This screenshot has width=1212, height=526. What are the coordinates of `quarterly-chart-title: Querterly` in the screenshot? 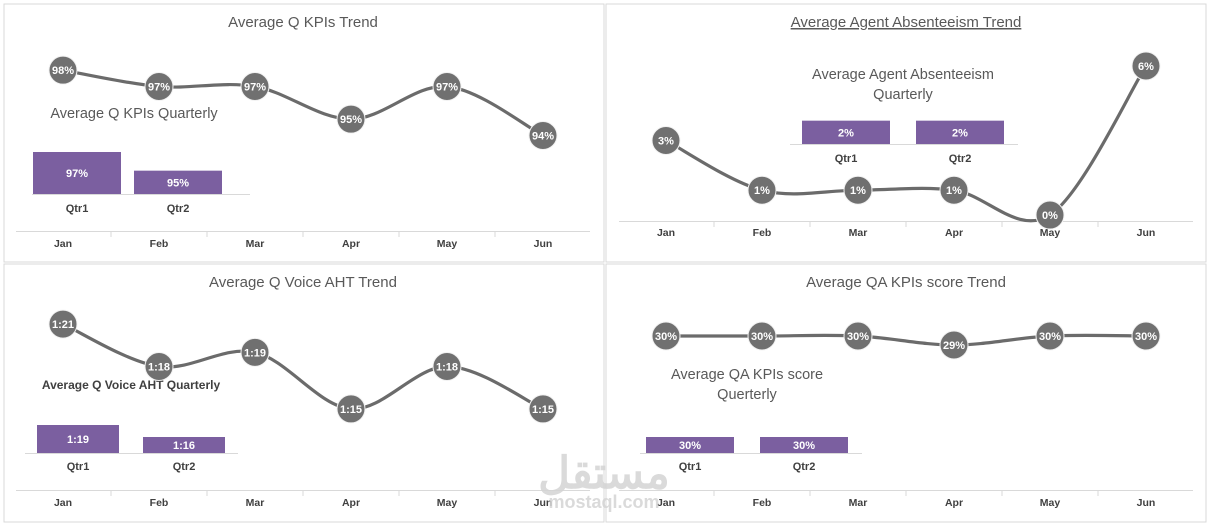 It's located at (747, 395).